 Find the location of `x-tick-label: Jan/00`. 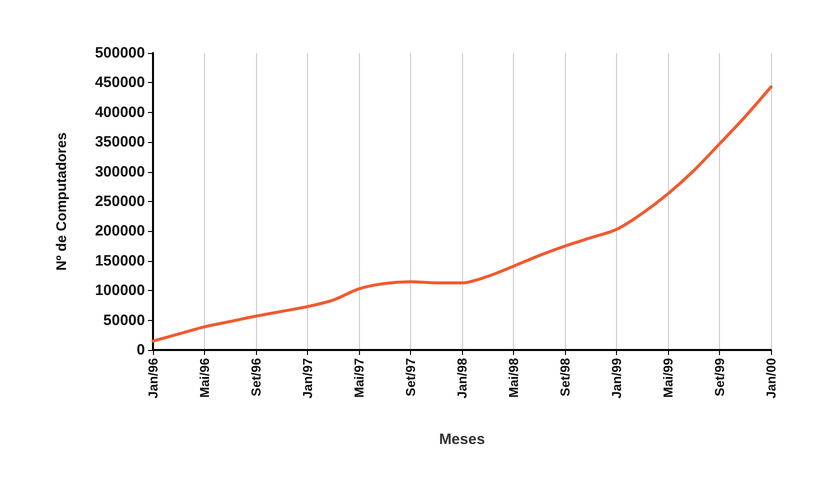

x-tick-label: Jan/00 is located at coordinates (771, 378).